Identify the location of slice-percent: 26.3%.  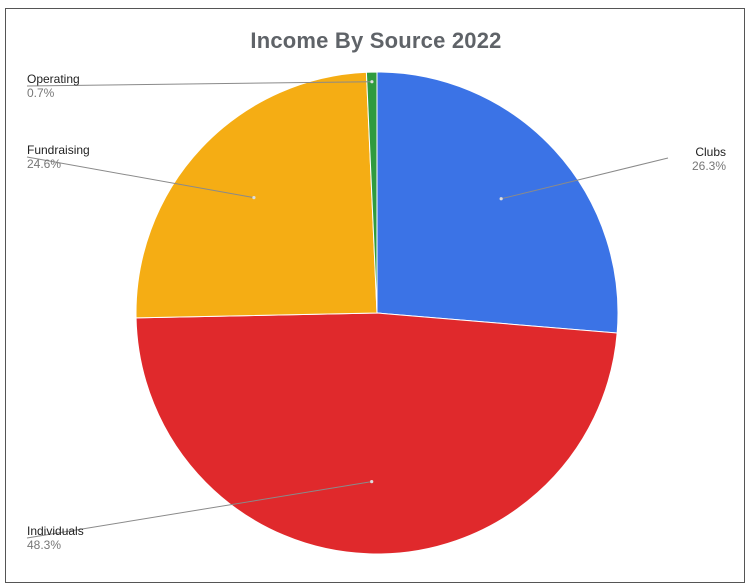
(708, 166).